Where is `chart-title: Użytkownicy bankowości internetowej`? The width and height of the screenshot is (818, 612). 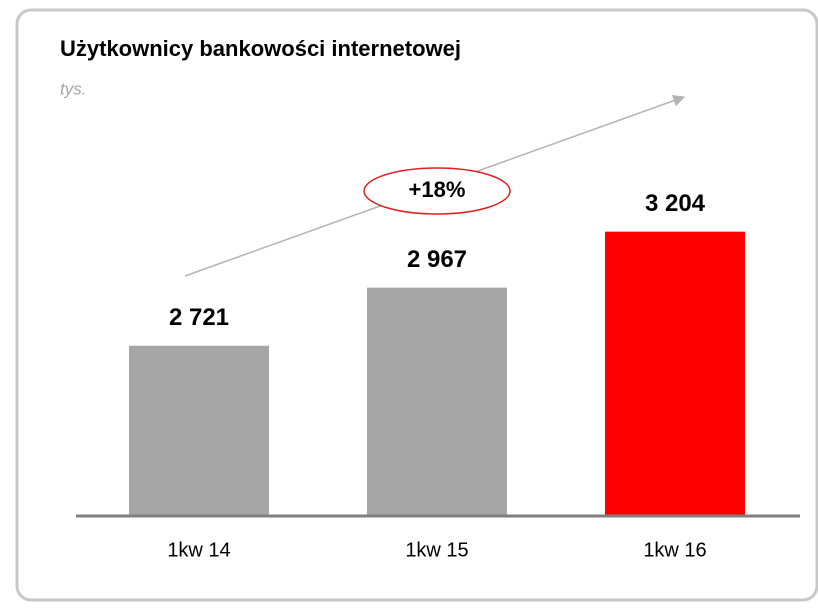
chart-title: Użytkownicy bankowości internetowej is located at coordinates (260, 48).